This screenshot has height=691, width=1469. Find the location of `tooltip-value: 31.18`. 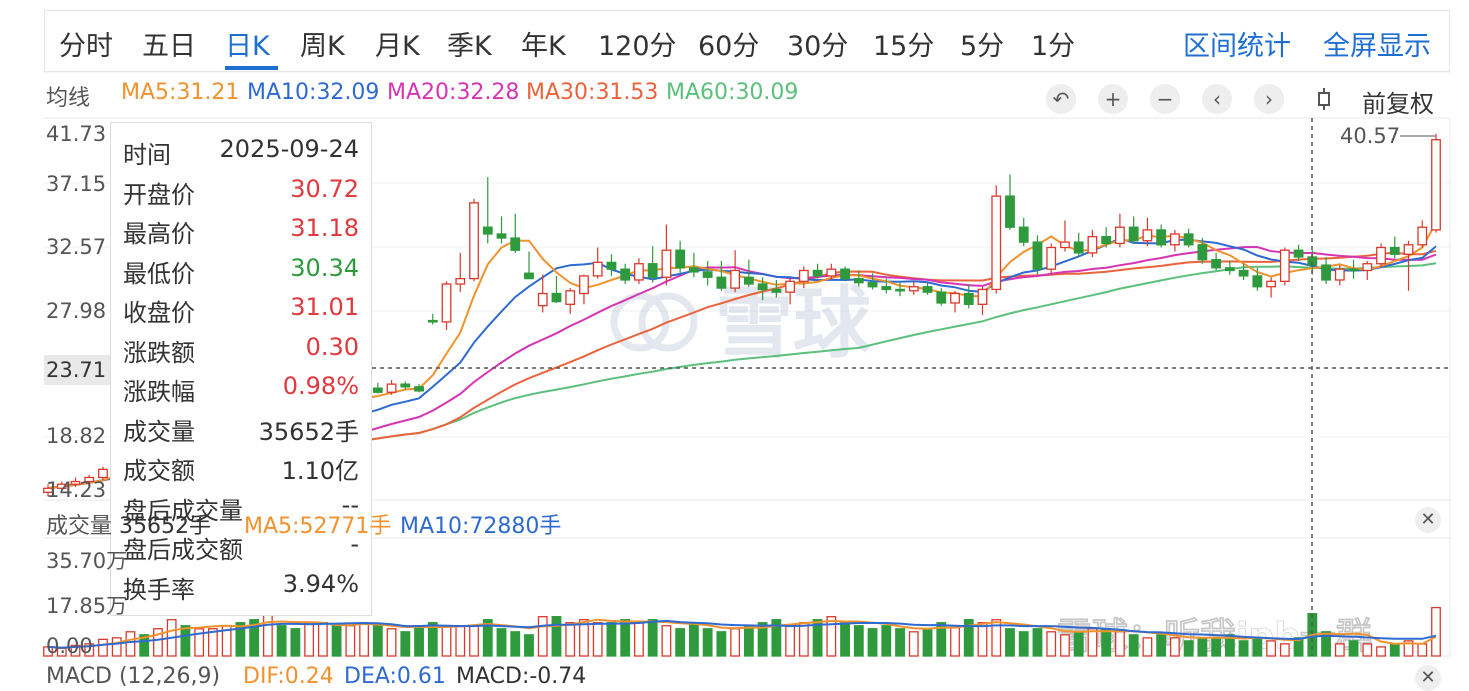

tooltip-value: 31.18 is located at coordinates (324, 228).